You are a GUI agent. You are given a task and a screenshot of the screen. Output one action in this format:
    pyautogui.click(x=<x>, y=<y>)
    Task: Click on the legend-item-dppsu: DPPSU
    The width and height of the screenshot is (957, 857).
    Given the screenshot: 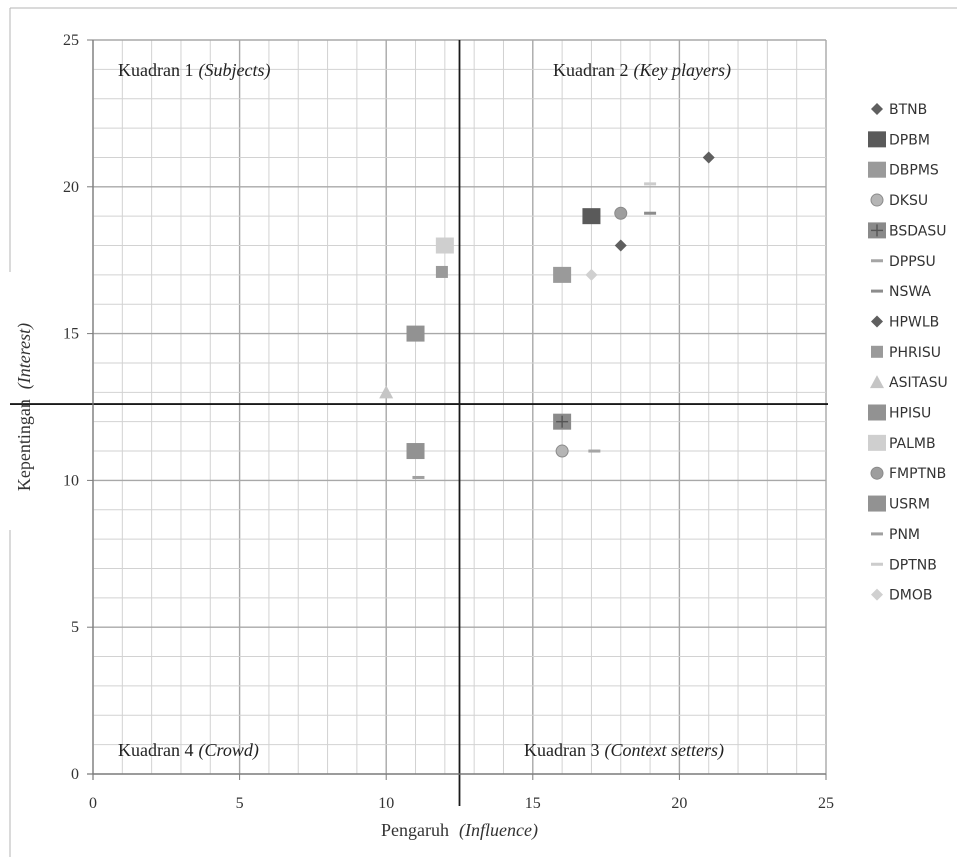 What is the action you would take?
    pyautogui.click(x=903, y=262)
    